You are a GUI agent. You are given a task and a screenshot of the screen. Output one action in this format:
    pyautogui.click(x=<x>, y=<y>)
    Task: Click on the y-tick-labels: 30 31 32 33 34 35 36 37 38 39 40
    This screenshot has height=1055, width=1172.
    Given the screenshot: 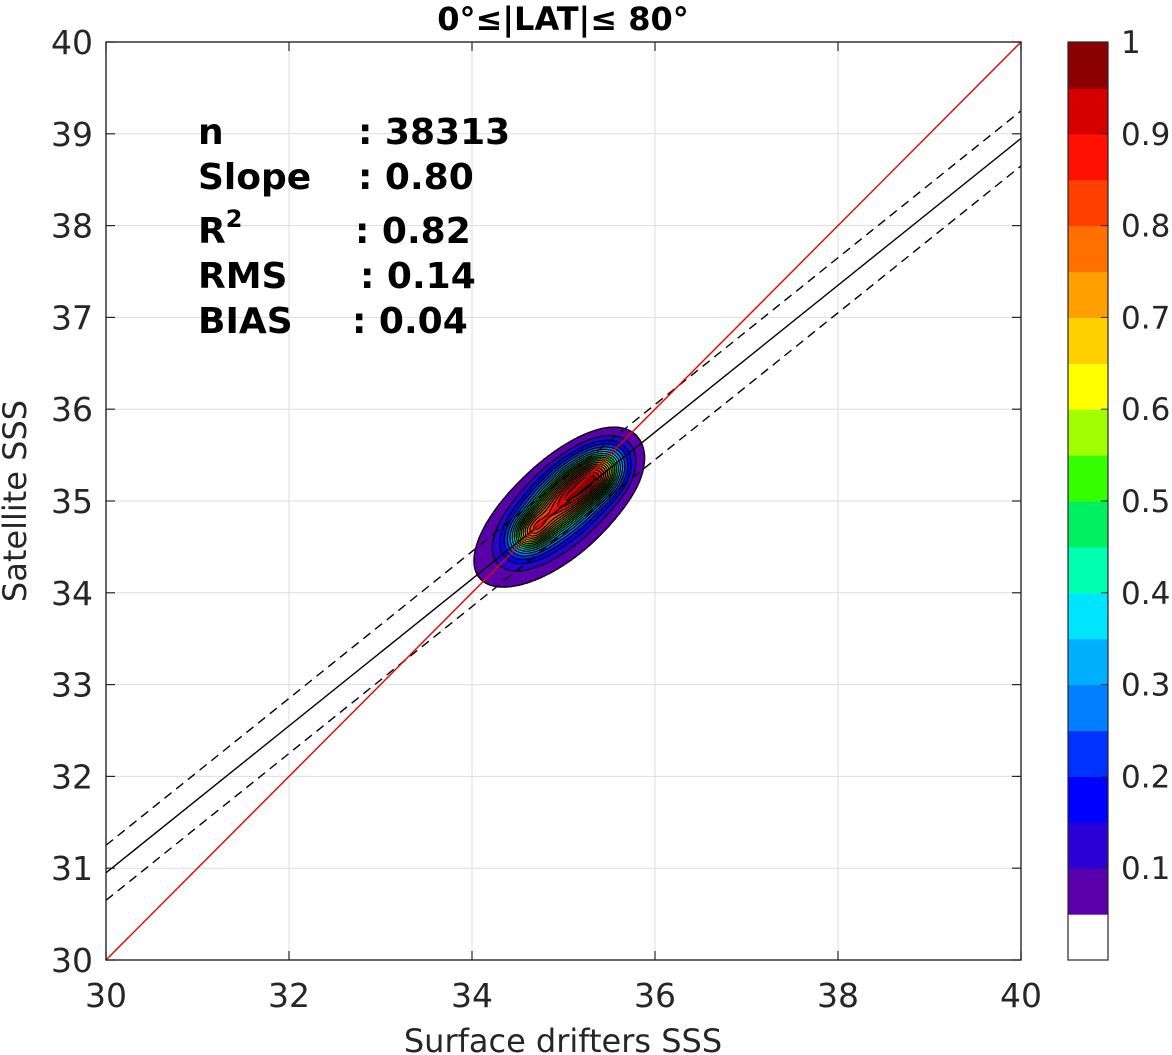 What is the action you would take?
    pyautogui.click(x=72, y=501)
    